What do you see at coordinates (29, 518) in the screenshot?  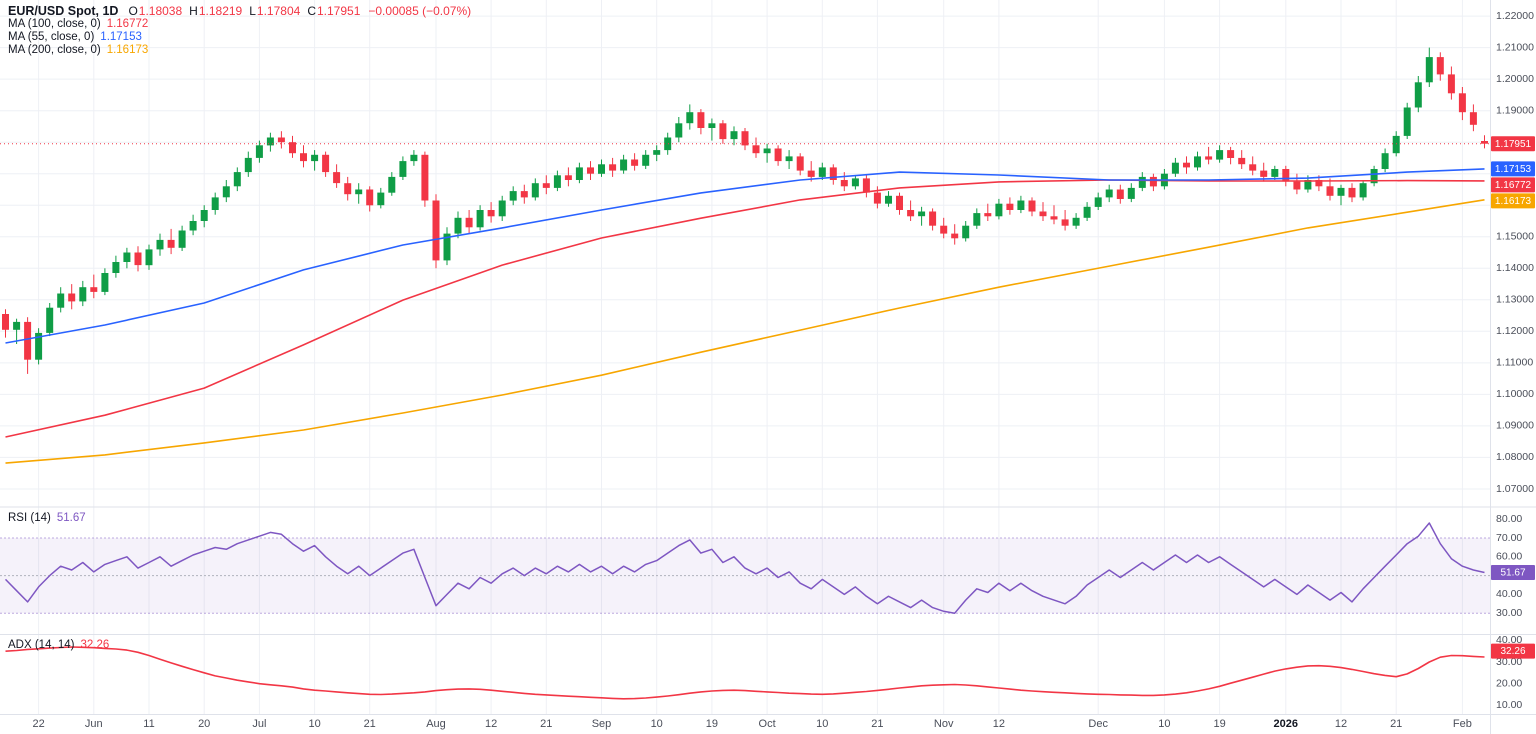 I see `rsi-label: RSI (14)` at bounding box center [29, 518].